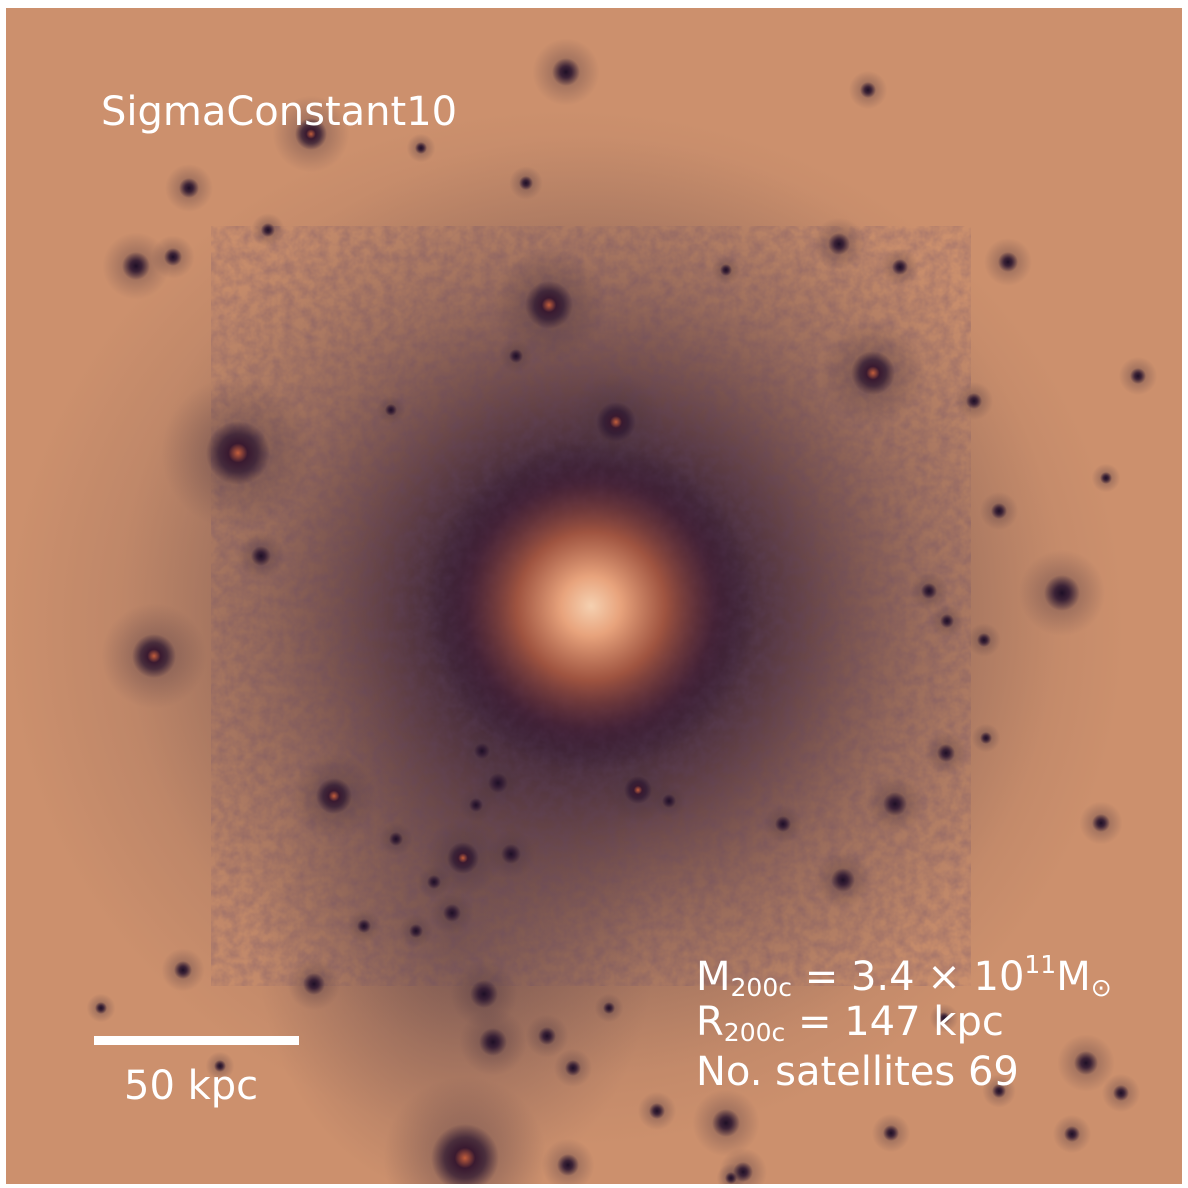  I want to click on satellites-label: No. satellites, so click(832, 1072).